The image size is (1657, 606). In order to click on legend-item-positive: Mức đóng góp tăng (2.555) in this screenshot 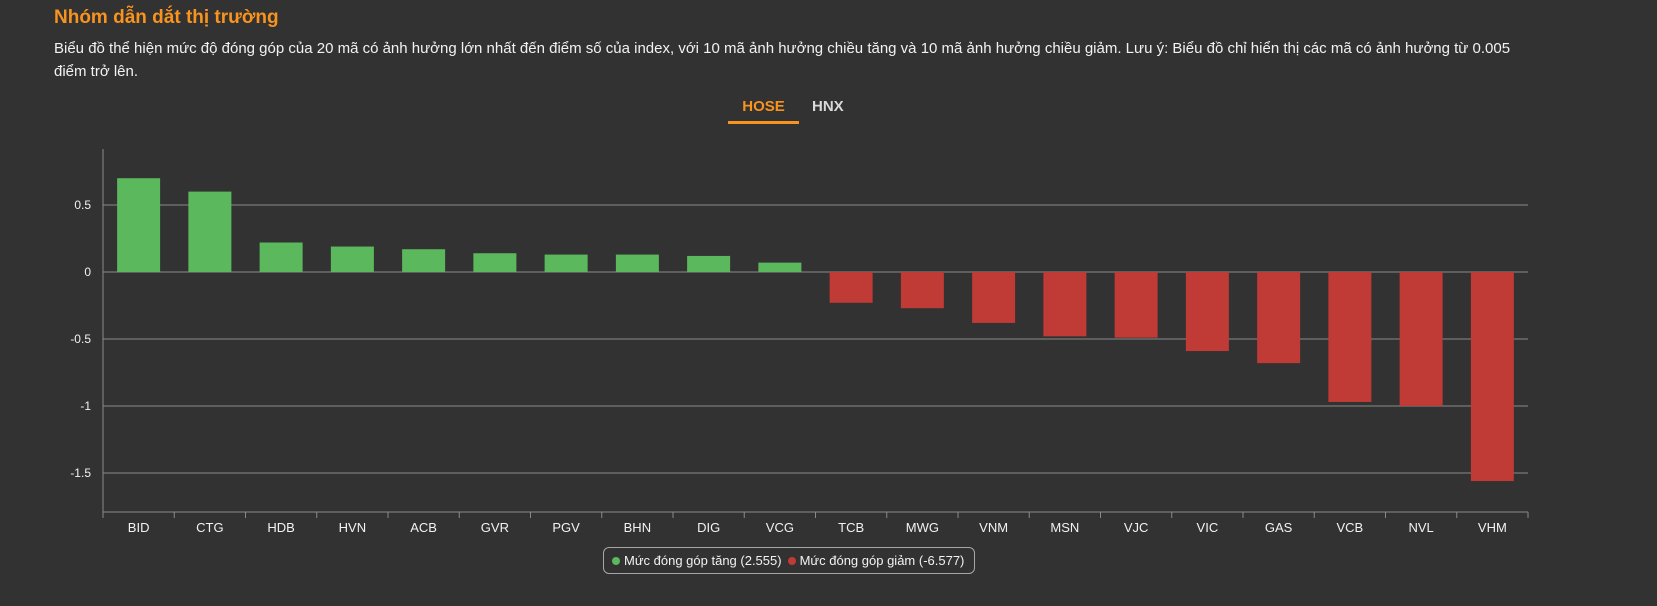, I will do `click(697, 560)`.